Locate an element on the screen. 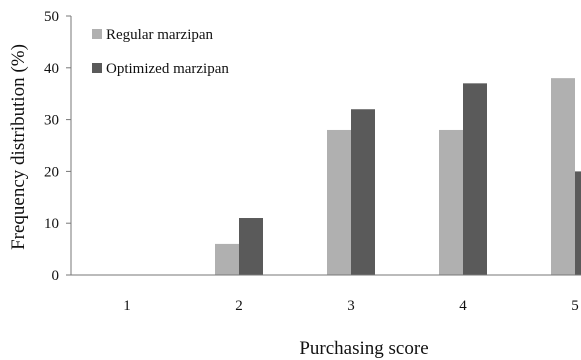  x-tick-label: 3 is located at coordinates (351, 306).